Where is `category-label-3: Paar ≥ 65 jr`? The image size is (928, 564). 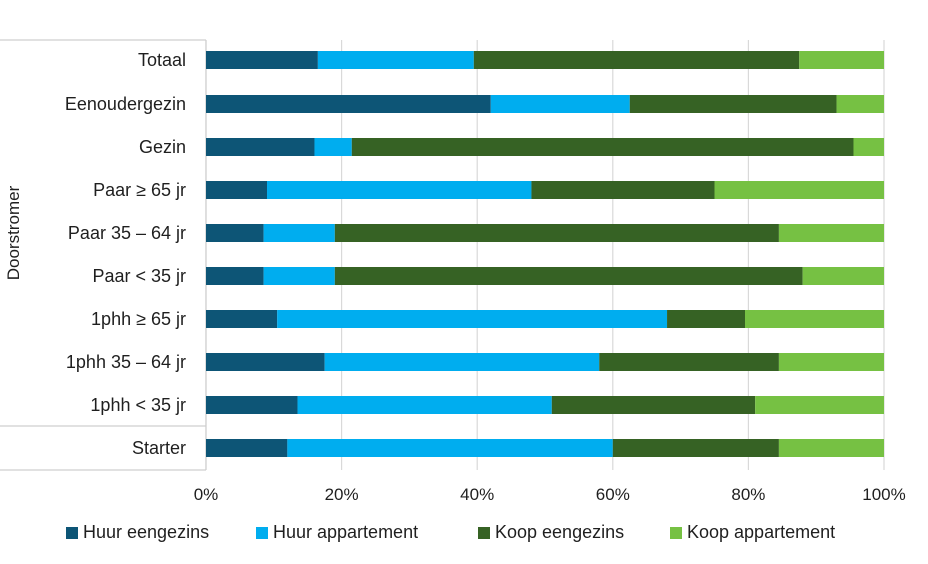
category-label-3: Paar ≥ 65 jr is located at coordinates (139, 190).